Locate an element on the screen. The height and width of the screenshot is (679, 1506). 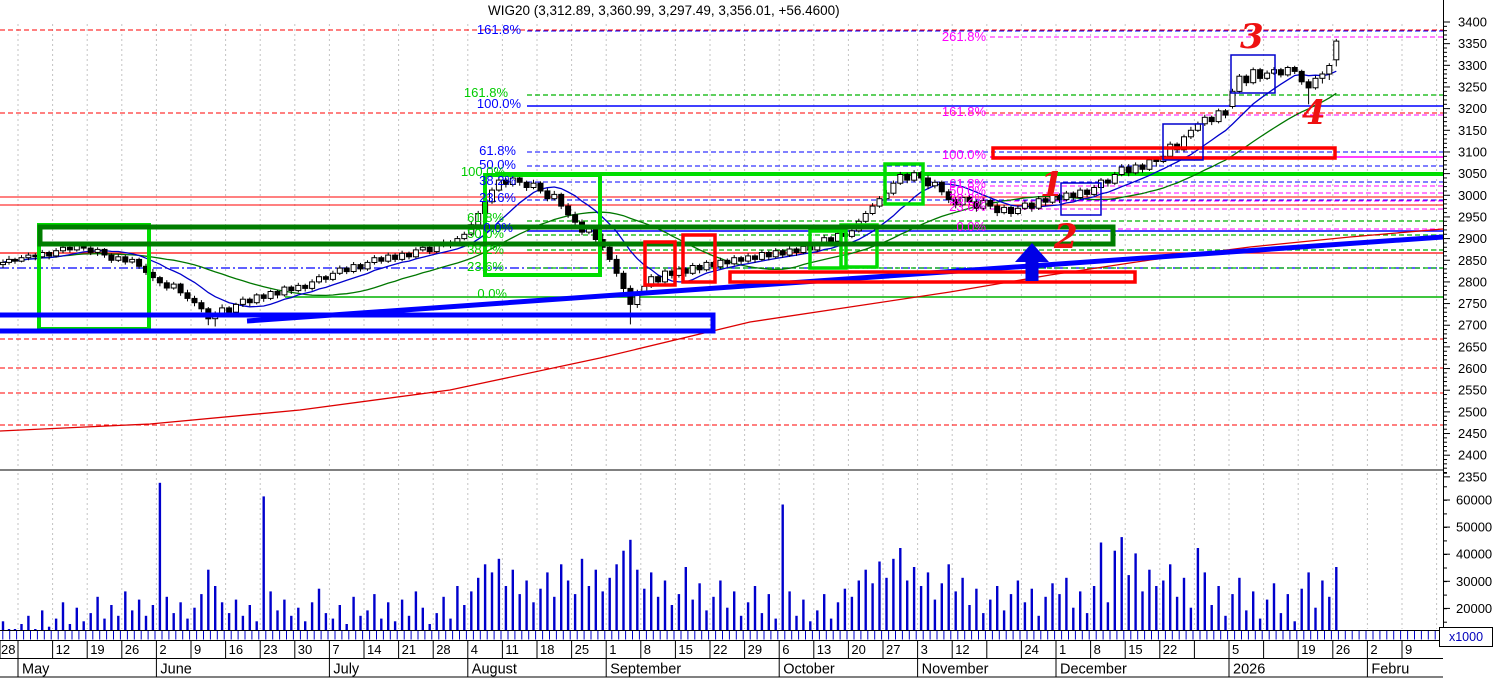
svg-text: 4 is located at coordinates (474, 649).